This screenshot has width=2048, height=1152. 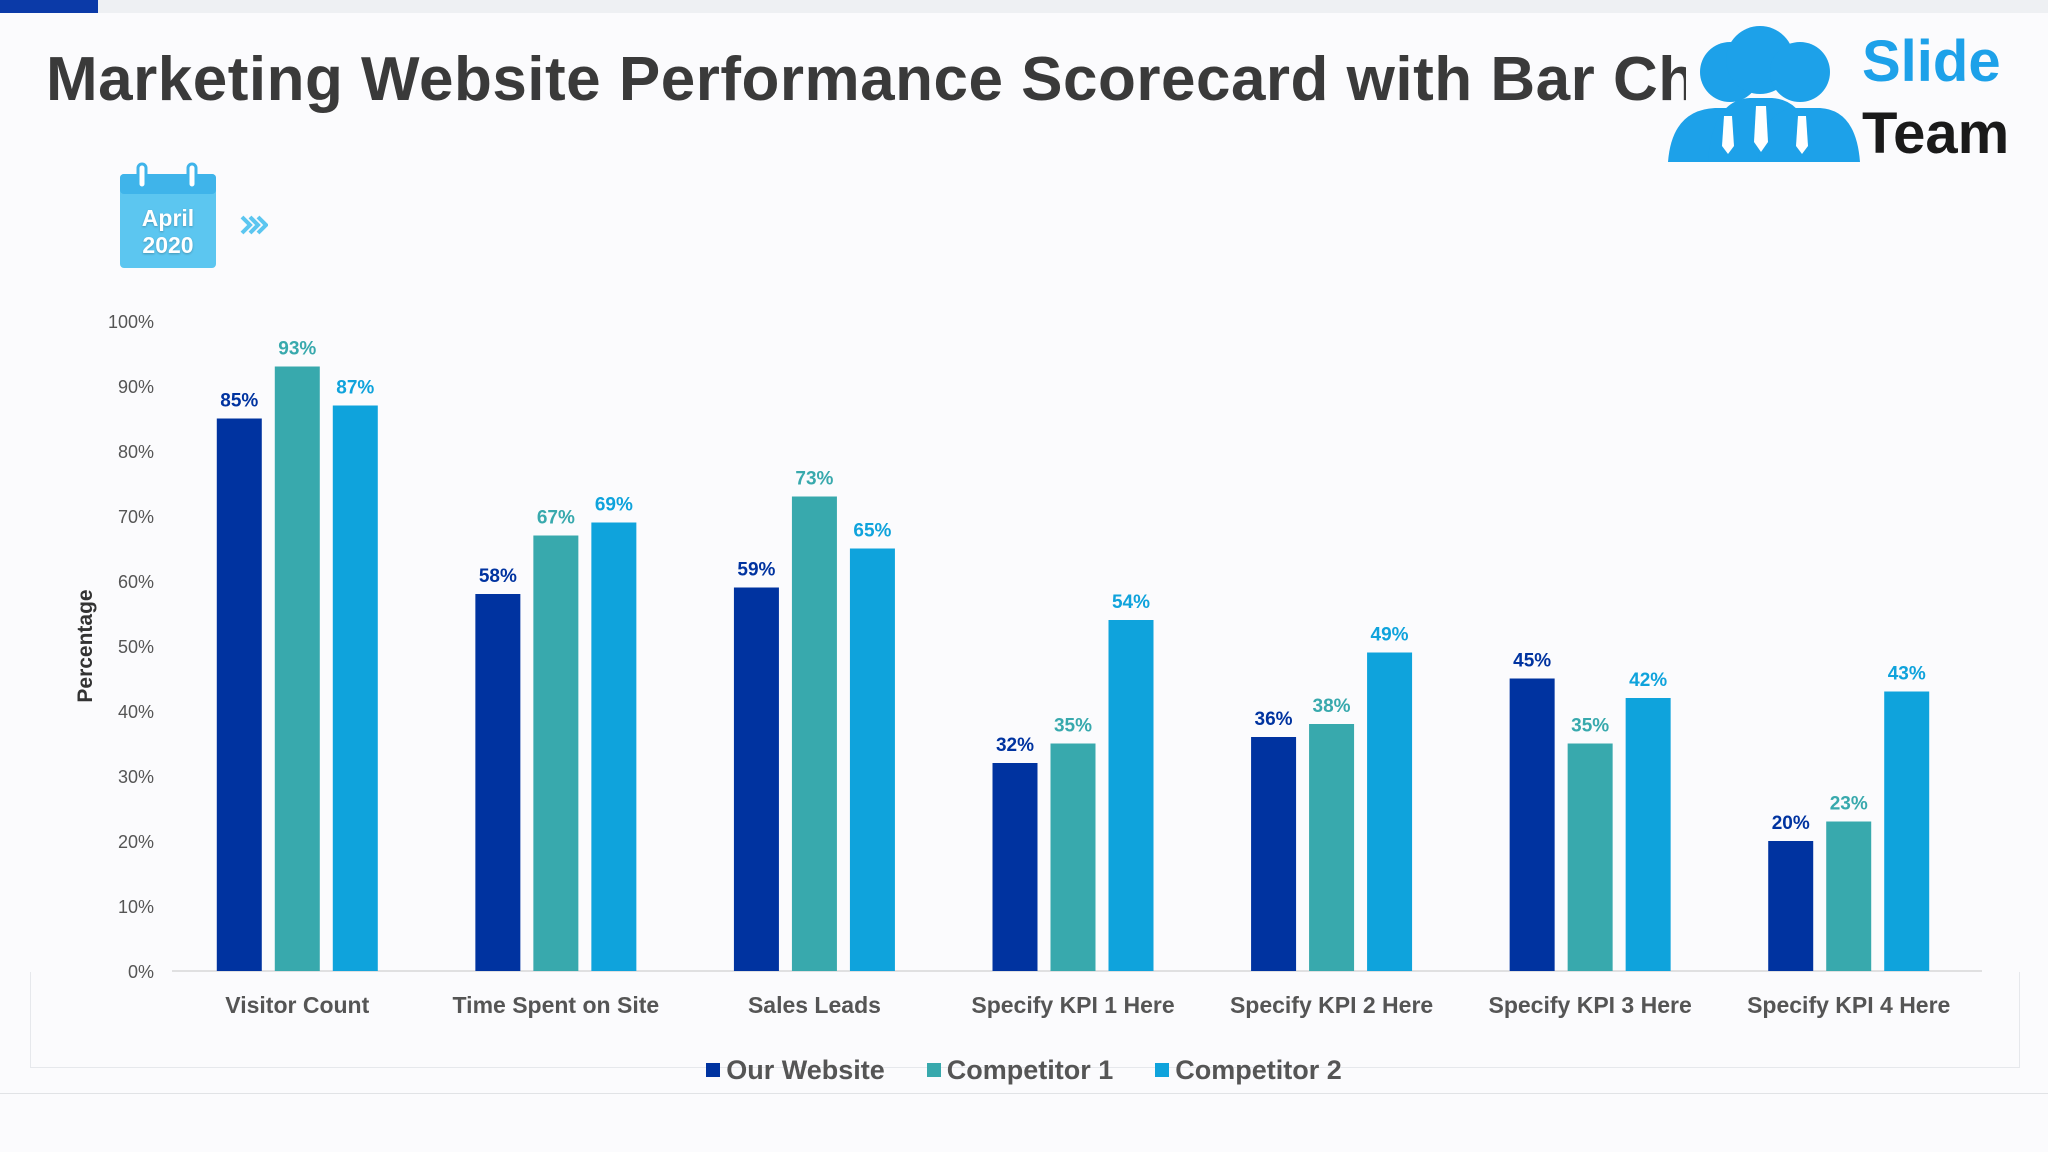 What do you see at coordinates (297, 1005) in the screenshot?
I see `x-tick-label: Visitor Count` at bounding box center [297, 1005].